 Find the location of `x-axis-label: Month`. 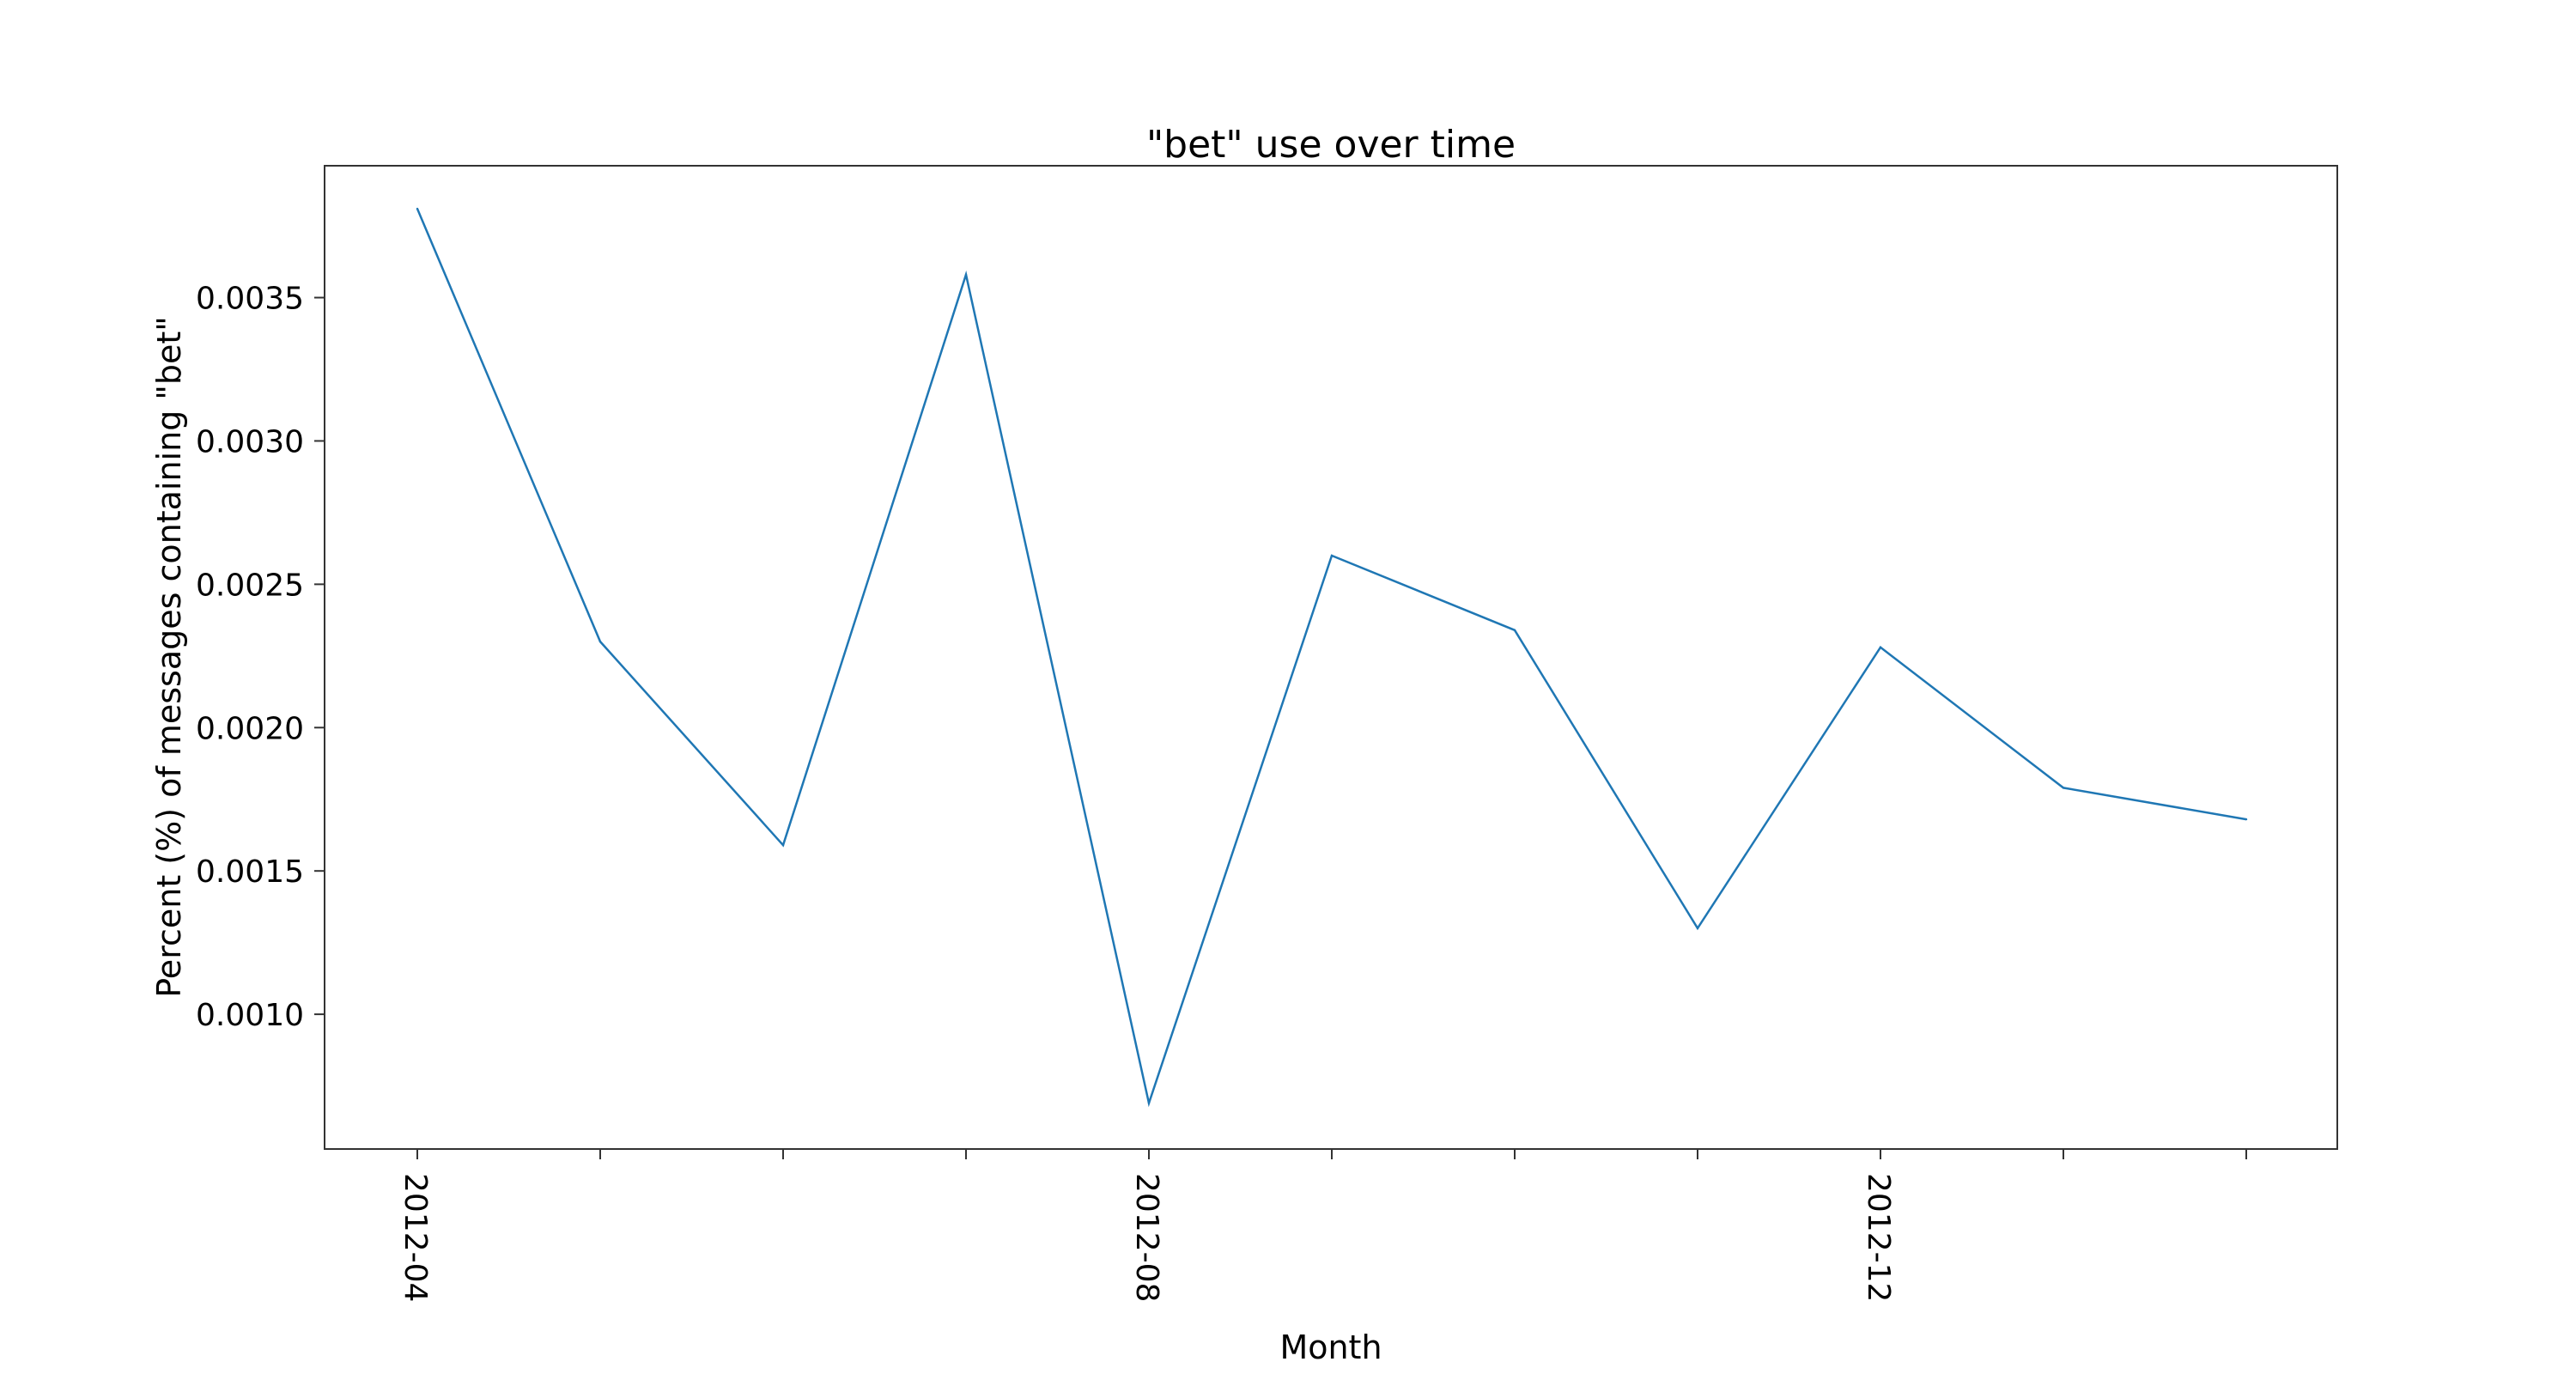

x-axis-label: Month is located at coordinates (1330, 1347).